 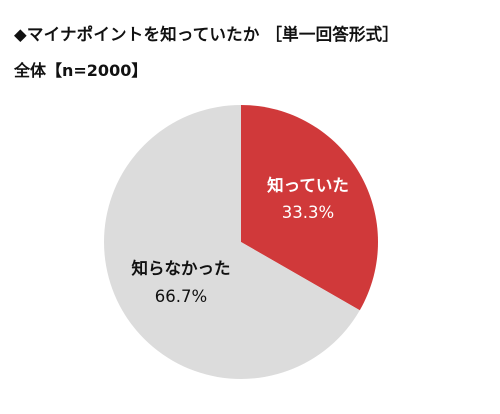 What do you see at coordinates (308, 185) in the screenshot?
I see `slice-label-knew-category: 知っていた` at bounding box center [308, 185].